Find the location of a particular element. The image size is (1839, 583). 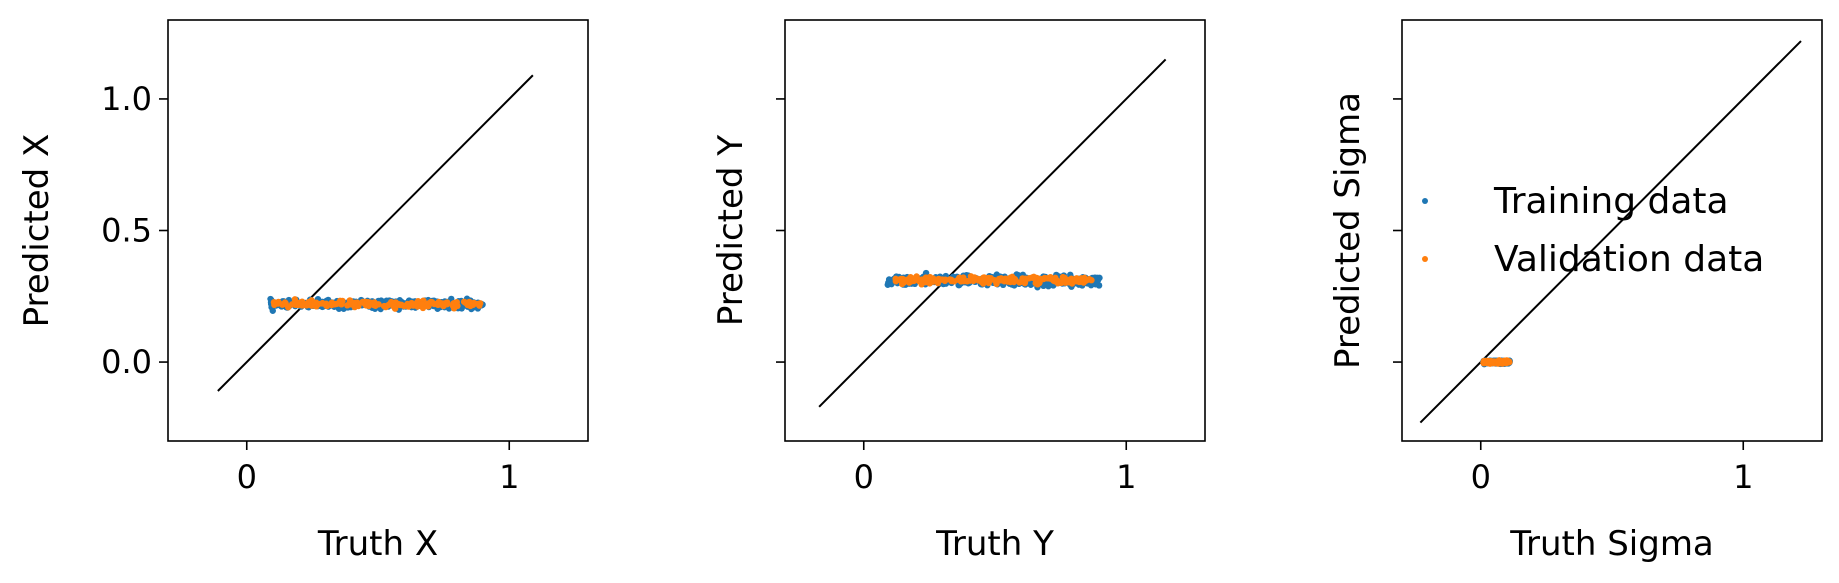

y-tick-label: 0.5 is located at coordinates (126, 231).